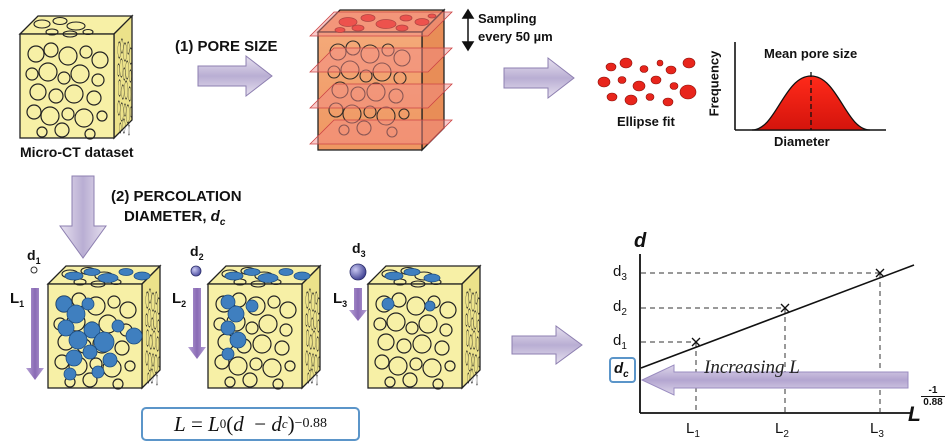  I want to click on dc-box, so click(622, 370).